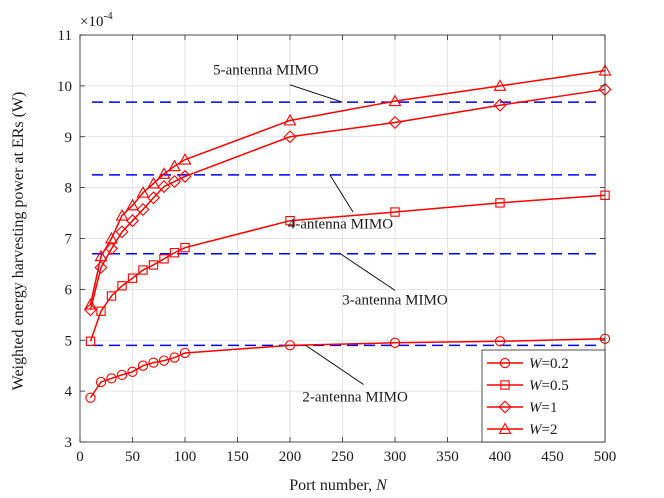  I want to click on x-tick-label: 200, so click(290, 457).